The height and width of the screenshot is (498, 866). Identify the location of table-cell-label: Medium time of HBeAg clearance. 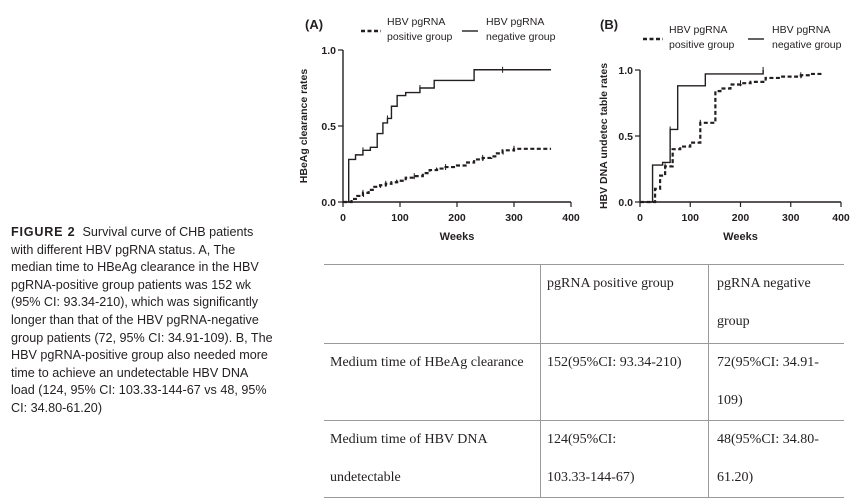
(432, 382).